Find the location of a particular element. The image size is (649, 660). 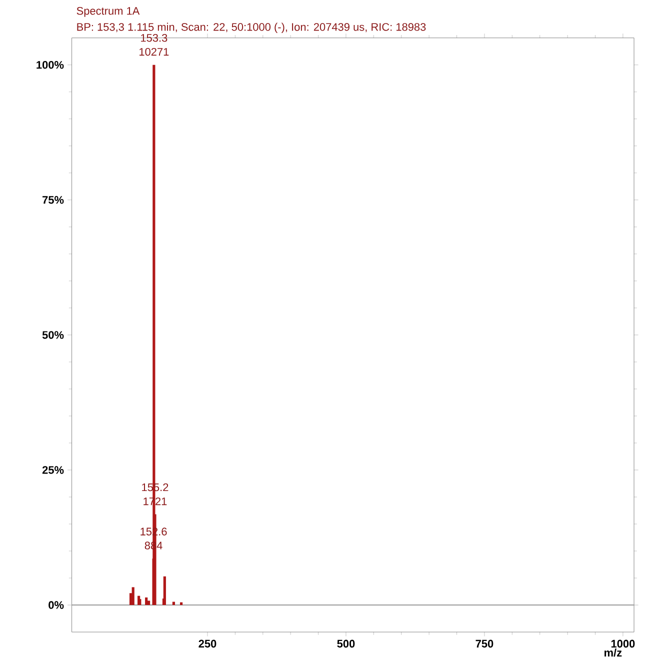

x-tick-label: 1000 is located at coordinates (623, 644).